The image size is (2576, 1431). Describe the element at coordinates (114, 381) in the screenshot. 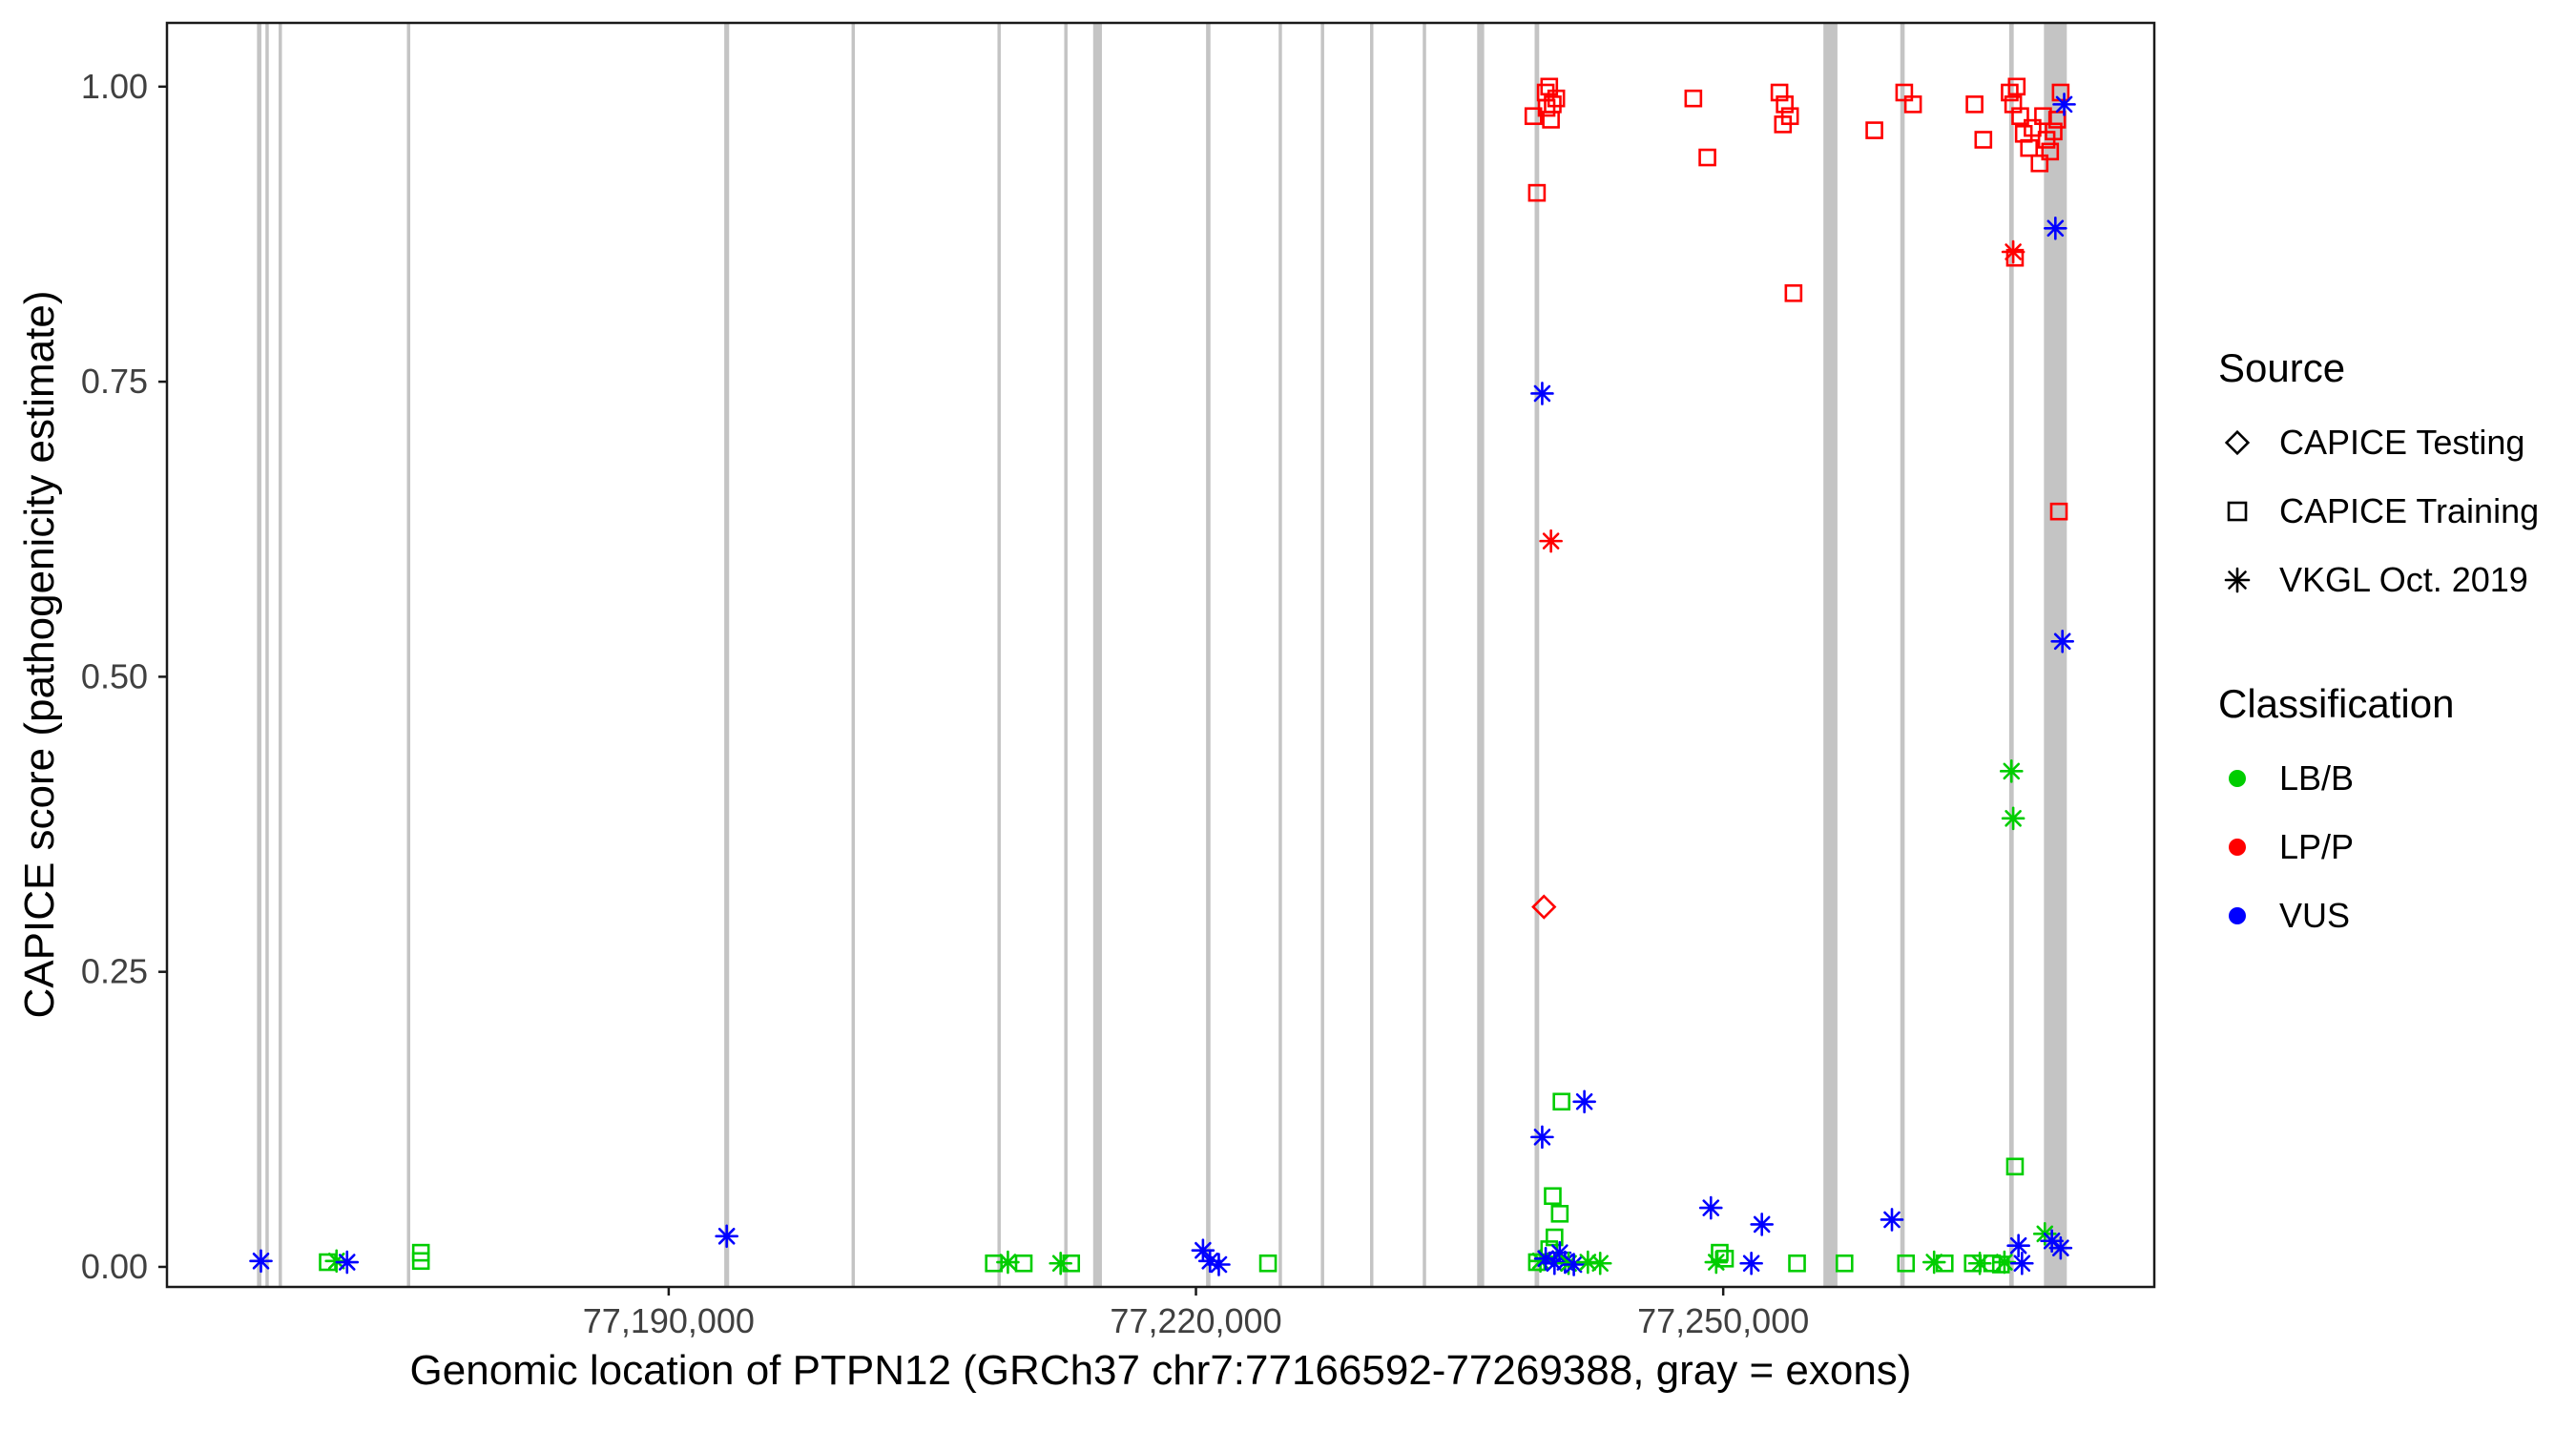

I see `y-tick-label: 0.75` at that location.